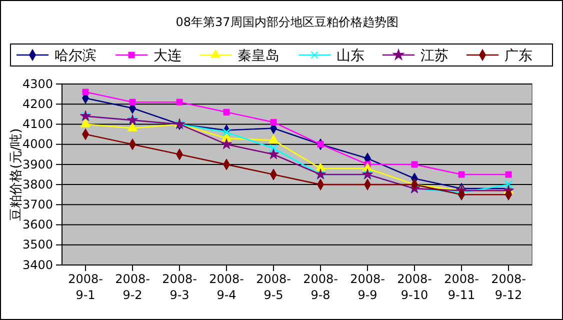  Describe the element at coordinates (179, 287) in the screenshot. I see `x-tick-label: 2008-9-3` at that location.